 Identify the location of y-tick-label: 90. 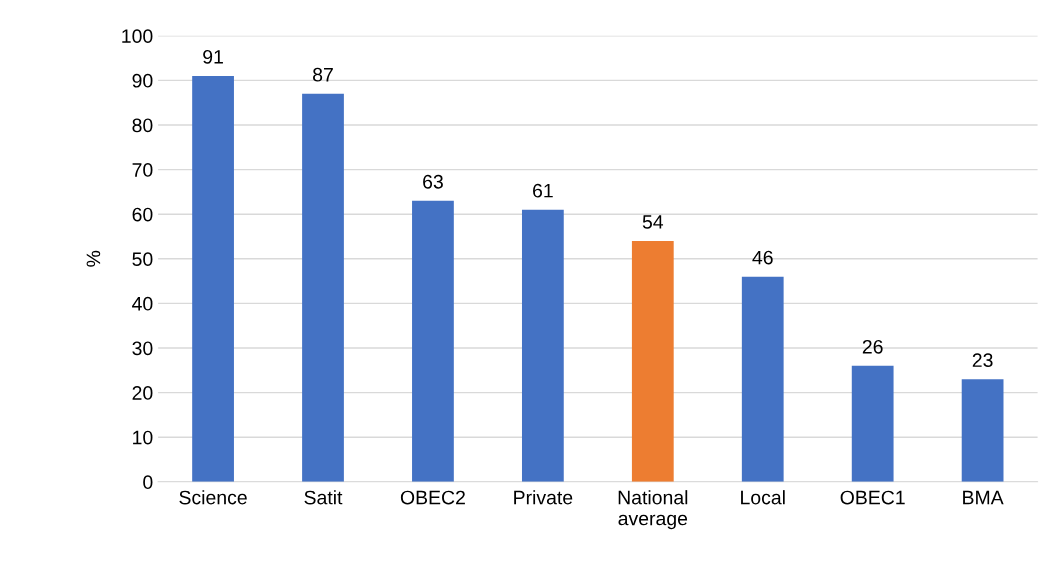
(142, 80).